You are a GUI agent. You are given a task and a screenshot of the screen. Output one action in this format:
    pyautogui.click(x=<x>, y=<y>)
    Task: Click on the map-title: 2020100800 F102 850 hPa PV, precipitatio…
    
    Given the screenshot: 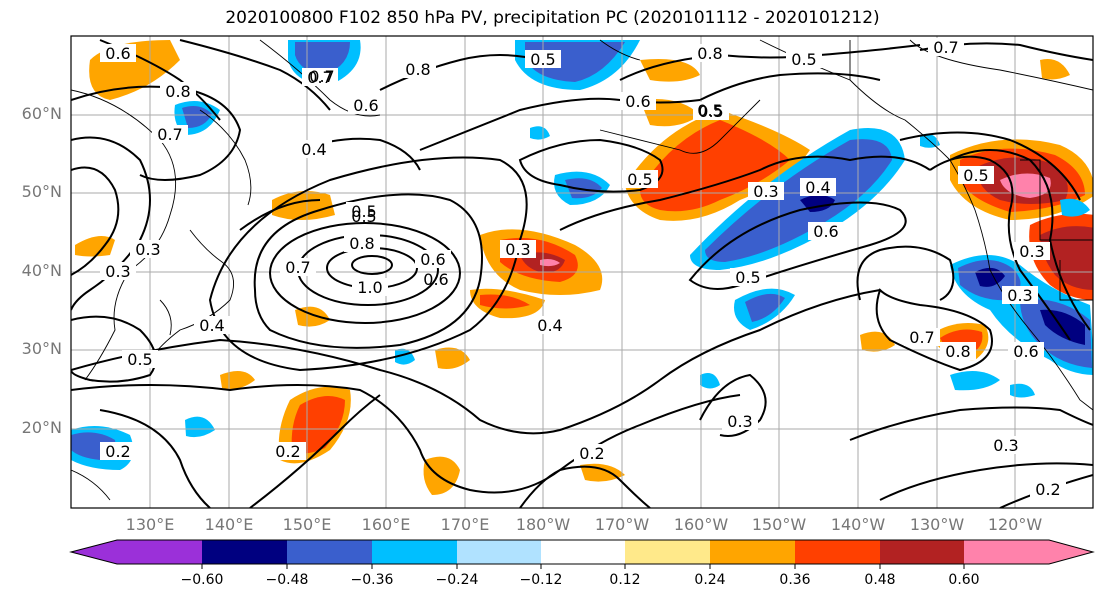 What is the action you would take?
    pyautogui.click(x=552, y=18)
    